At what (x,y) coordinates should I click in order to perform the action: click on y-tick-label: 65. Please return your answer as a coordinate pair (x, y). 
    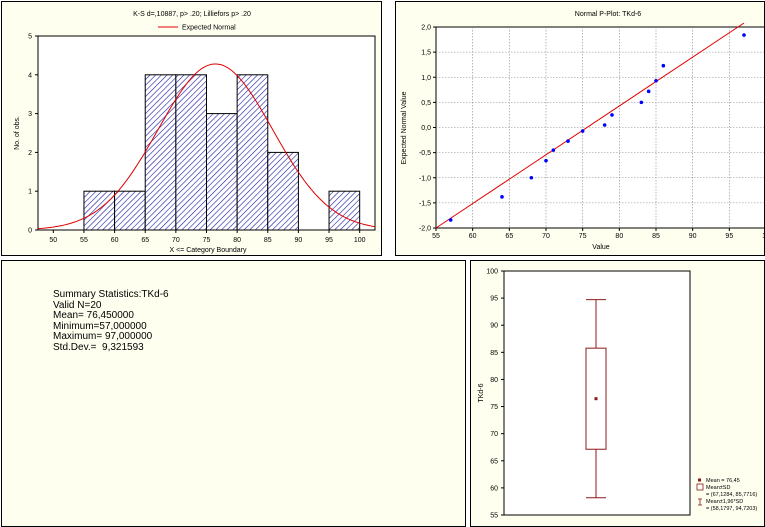
    Looking at the image, I should click on (494, 461).